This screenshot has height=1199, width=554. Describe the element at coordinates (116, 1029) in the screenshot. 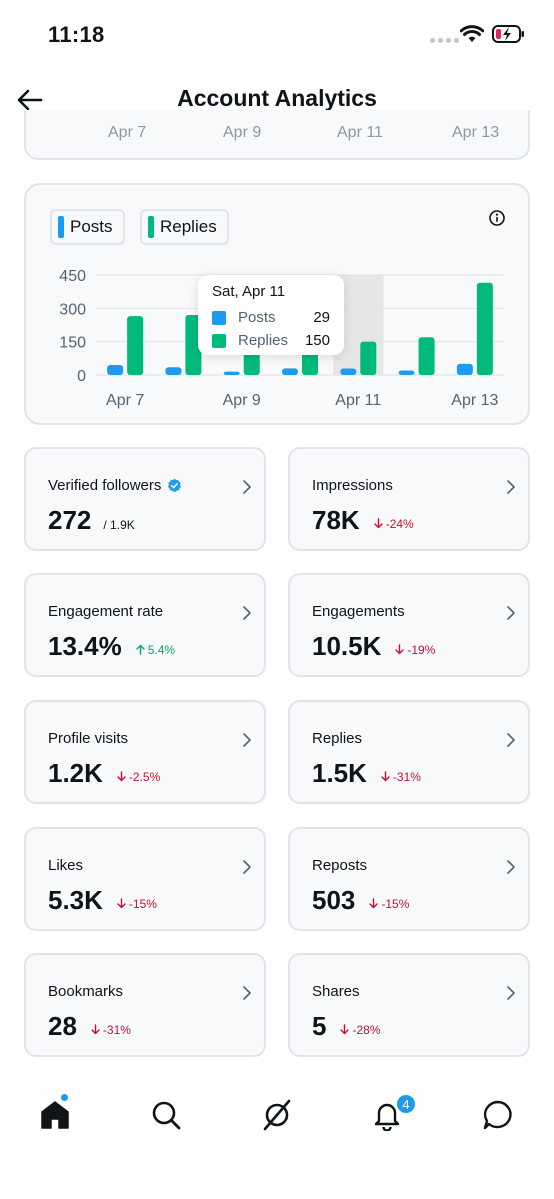

I see `metric-change-value: -31%` at that location.